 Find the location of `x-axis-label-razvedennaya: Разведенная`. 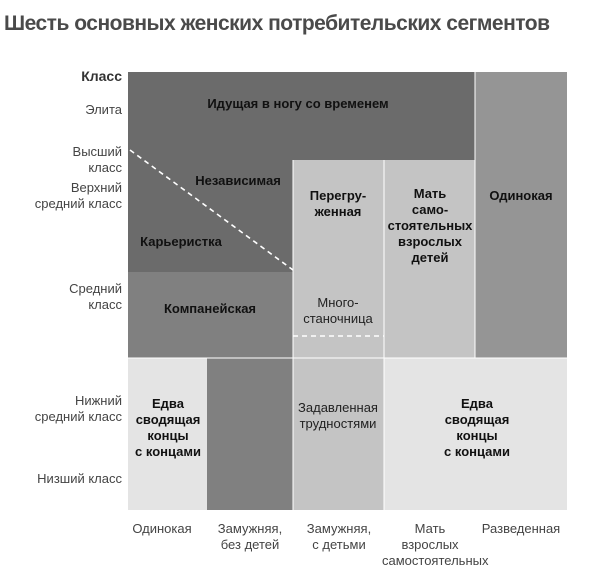

x-axis-label-razvedennaya: Разведенная is located at coordinates (521, 528).